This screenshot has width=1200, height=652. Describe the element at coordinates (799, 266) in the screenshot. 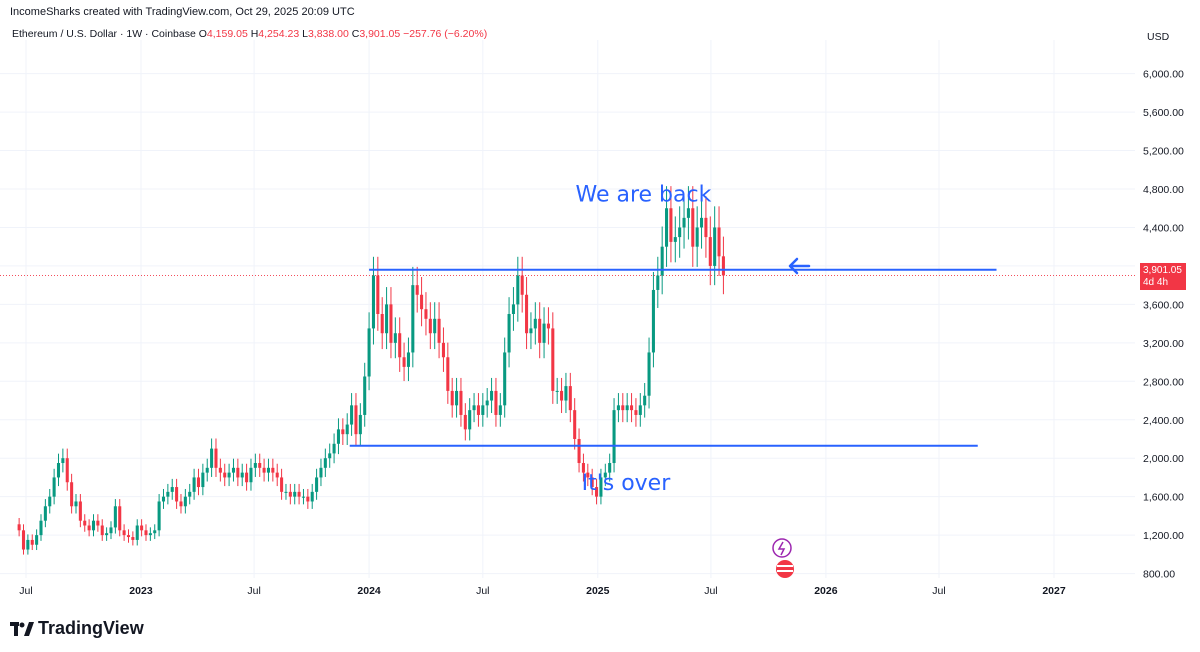

I see `arrow-icon` at that location.